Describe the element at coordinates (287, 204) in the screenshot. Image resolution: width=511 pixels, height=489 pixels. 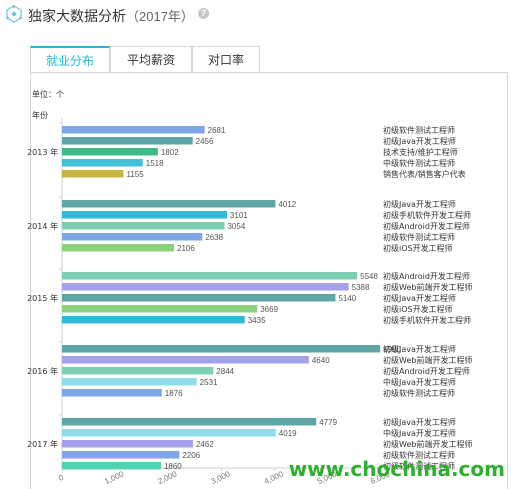
I see `bar-value-label: 4012` at that location.